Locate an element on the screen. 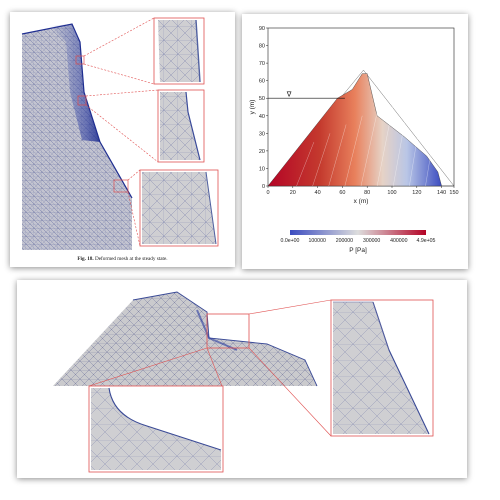  wide-mesh-body is located at coordinates (185, 339).